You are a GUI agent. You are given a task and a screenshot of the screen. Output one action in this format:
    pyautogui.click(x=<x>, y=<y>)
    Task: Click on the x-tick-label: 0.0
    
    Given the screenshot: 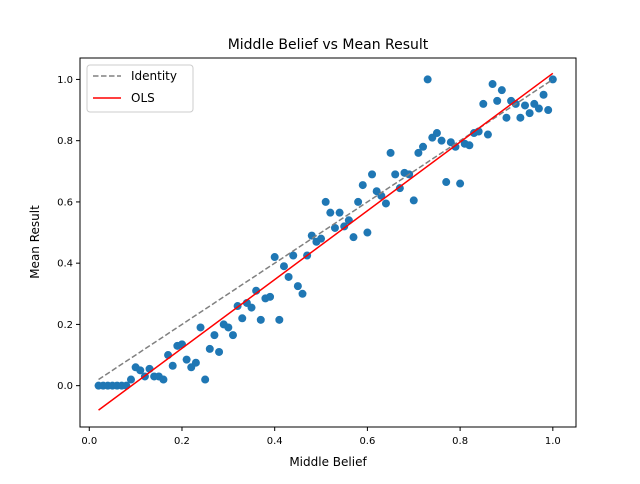 What is the action you would take?
    pyautogui.click(x=89, y=441)
    